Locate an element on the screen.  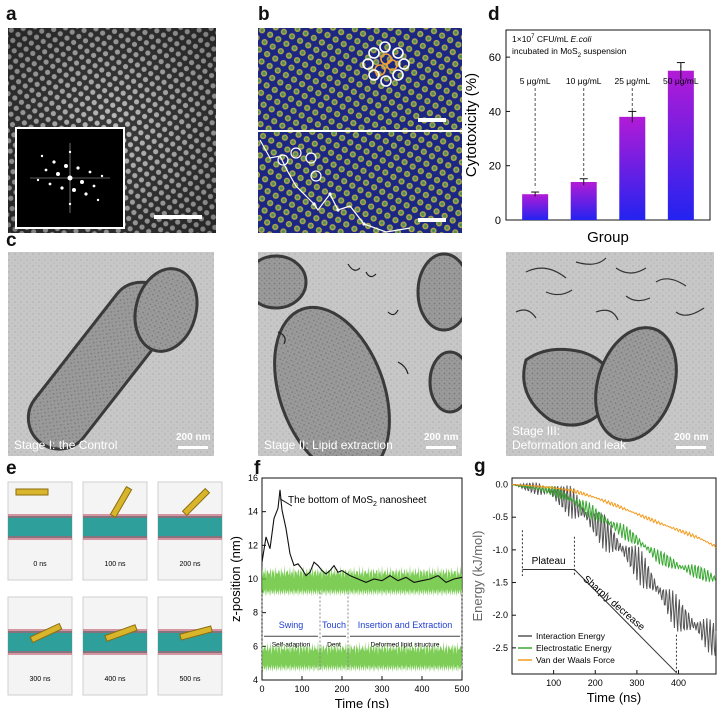
time-label: 200 ns is located at coordinates (190, 564).